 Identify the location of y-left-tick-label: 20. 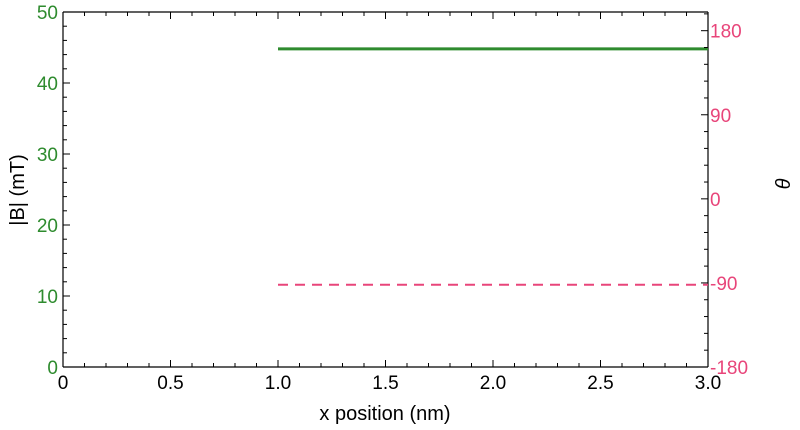
(47, 226).